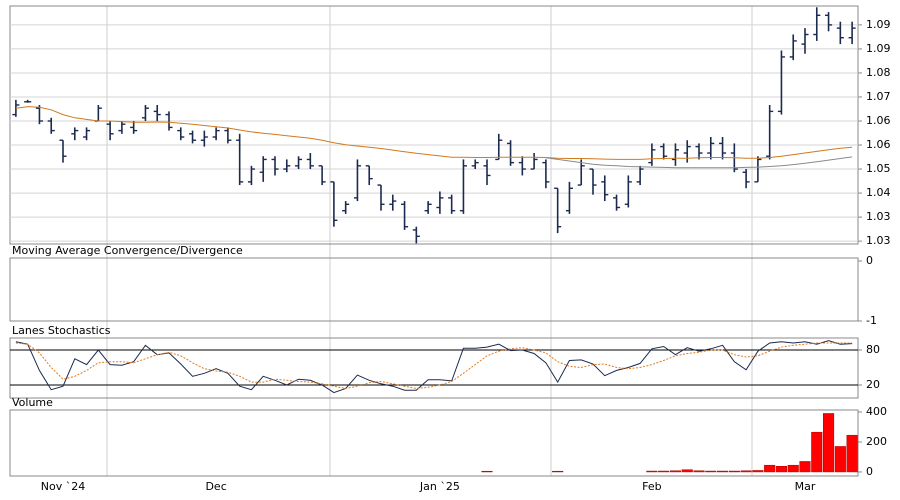 The height and width of the screenshot is (500, 900). What do you see at coordinates (32, 402) in the screenshot?
I see `panel-title: Volume` at bounding box center [32, 402].